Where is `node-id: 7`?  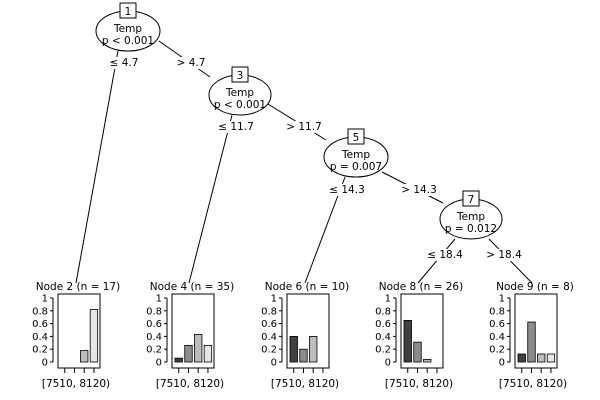 node-id: 7 is located at coordinates (471, 200).